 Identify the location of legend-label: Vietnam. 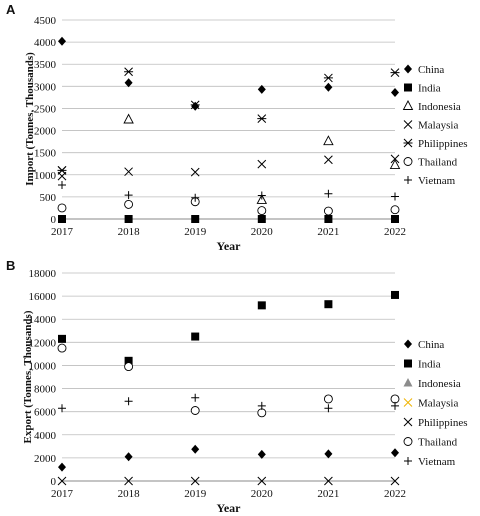
(437, 462).